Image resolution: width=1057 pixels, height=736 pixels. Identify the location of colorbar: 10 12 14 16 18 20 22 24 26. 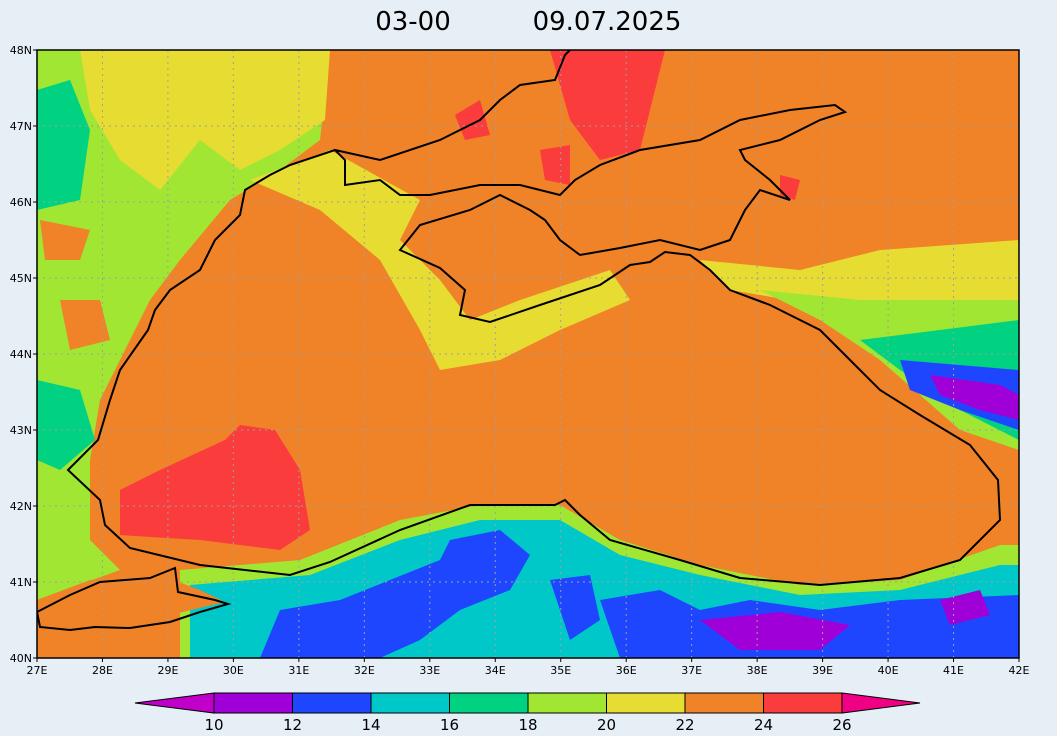
(527, 713).